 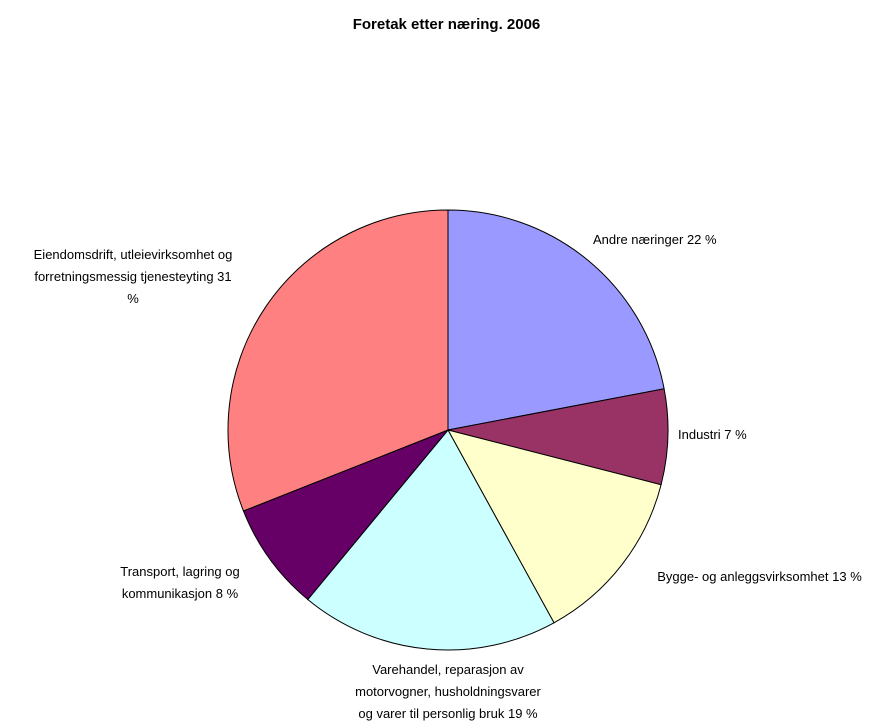 I want to click on slice-label: Industri 7 %, so click(x=738, y=435).